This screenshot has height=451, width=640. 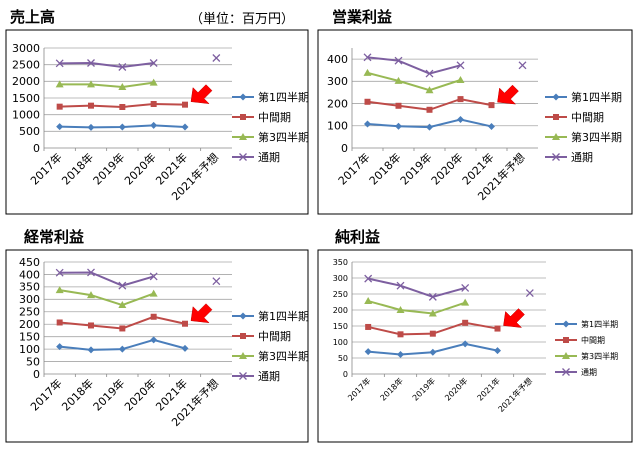 What do you see at coordinates (362, 17) in the screenshot?
I see `chart-title-operating-profit: 営業利益` at bounding box center [362, 17].